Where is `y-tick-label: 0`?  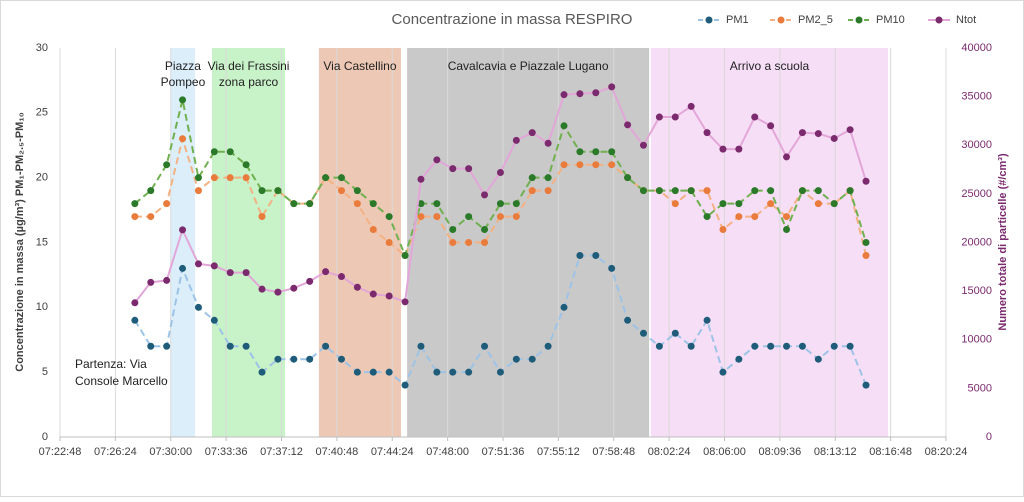
y-tick-label: 0 is located at coordinates (45, 437).